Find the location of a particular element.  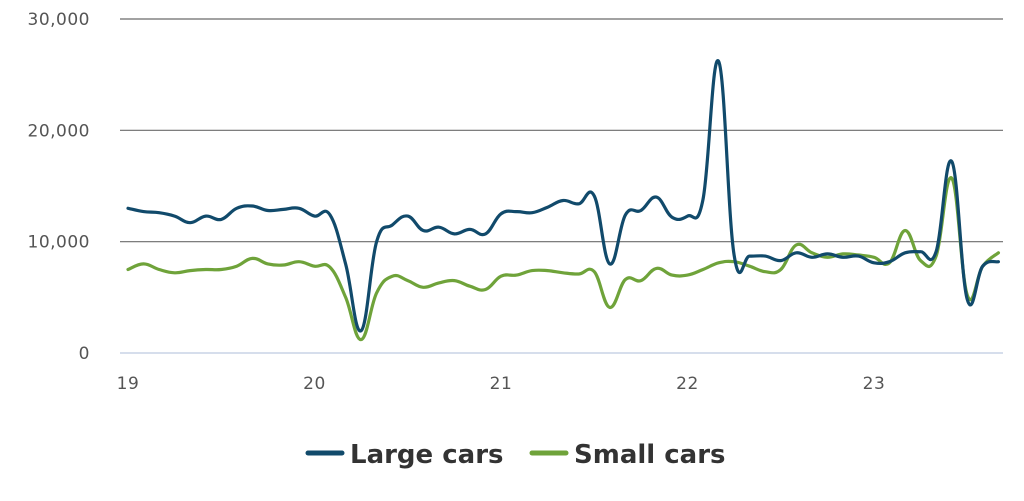

x-tick-label: 21 is located at coordinates (501, 384).